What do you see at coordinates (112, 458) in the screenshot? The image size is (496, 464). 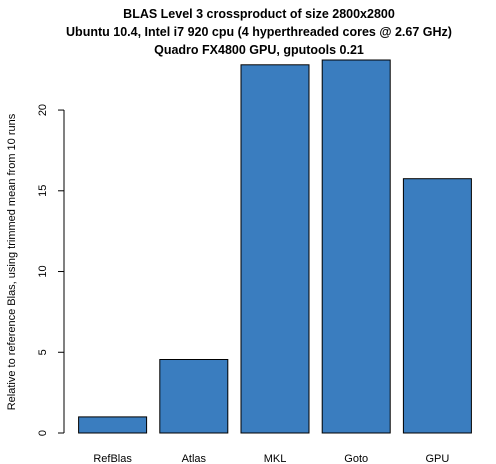 I see `x-tick-label-refblas: RefBlas` at bounding box center [112, 458].